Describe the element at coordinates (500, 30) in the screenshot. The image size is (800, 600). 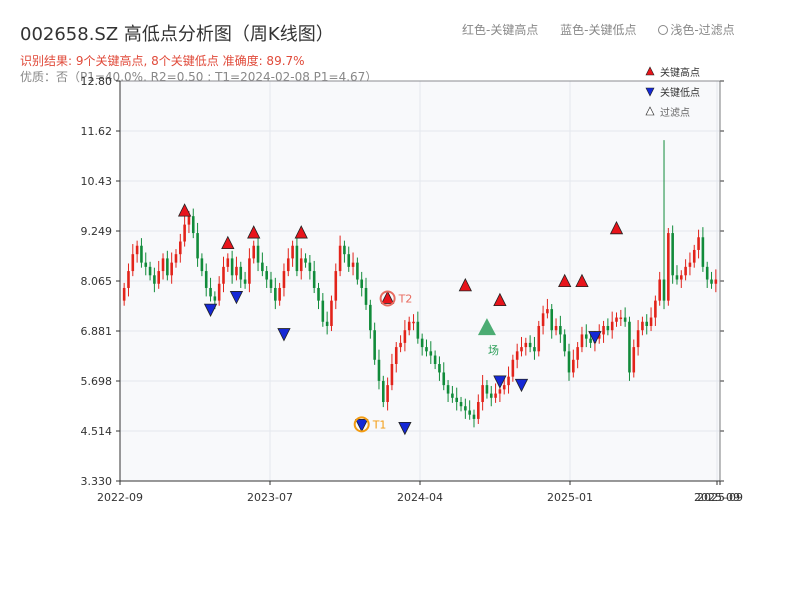
I see `legend-red-label: 红色-关键高点` at that location.